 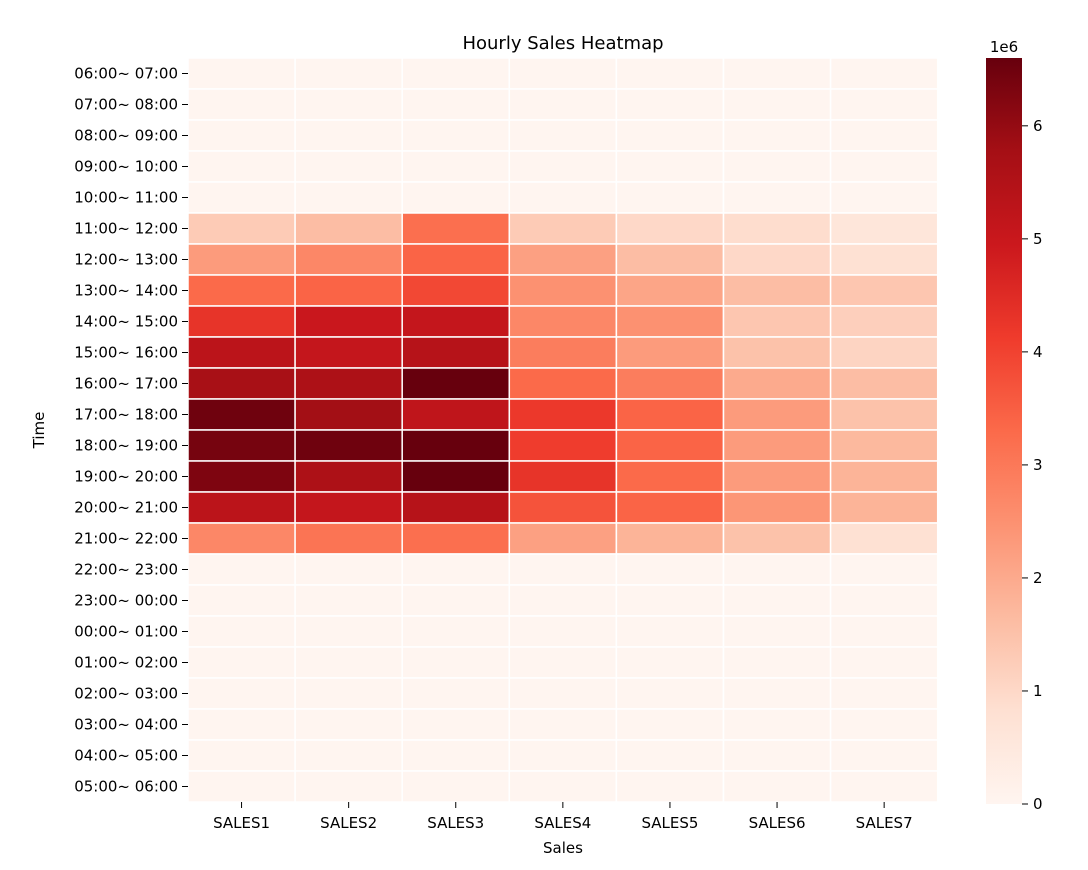 What do you see at coordinates (126, 446) in the screenshot?
I see `row-label: 18:00~ 19:00` at bounding box center [126, 446].